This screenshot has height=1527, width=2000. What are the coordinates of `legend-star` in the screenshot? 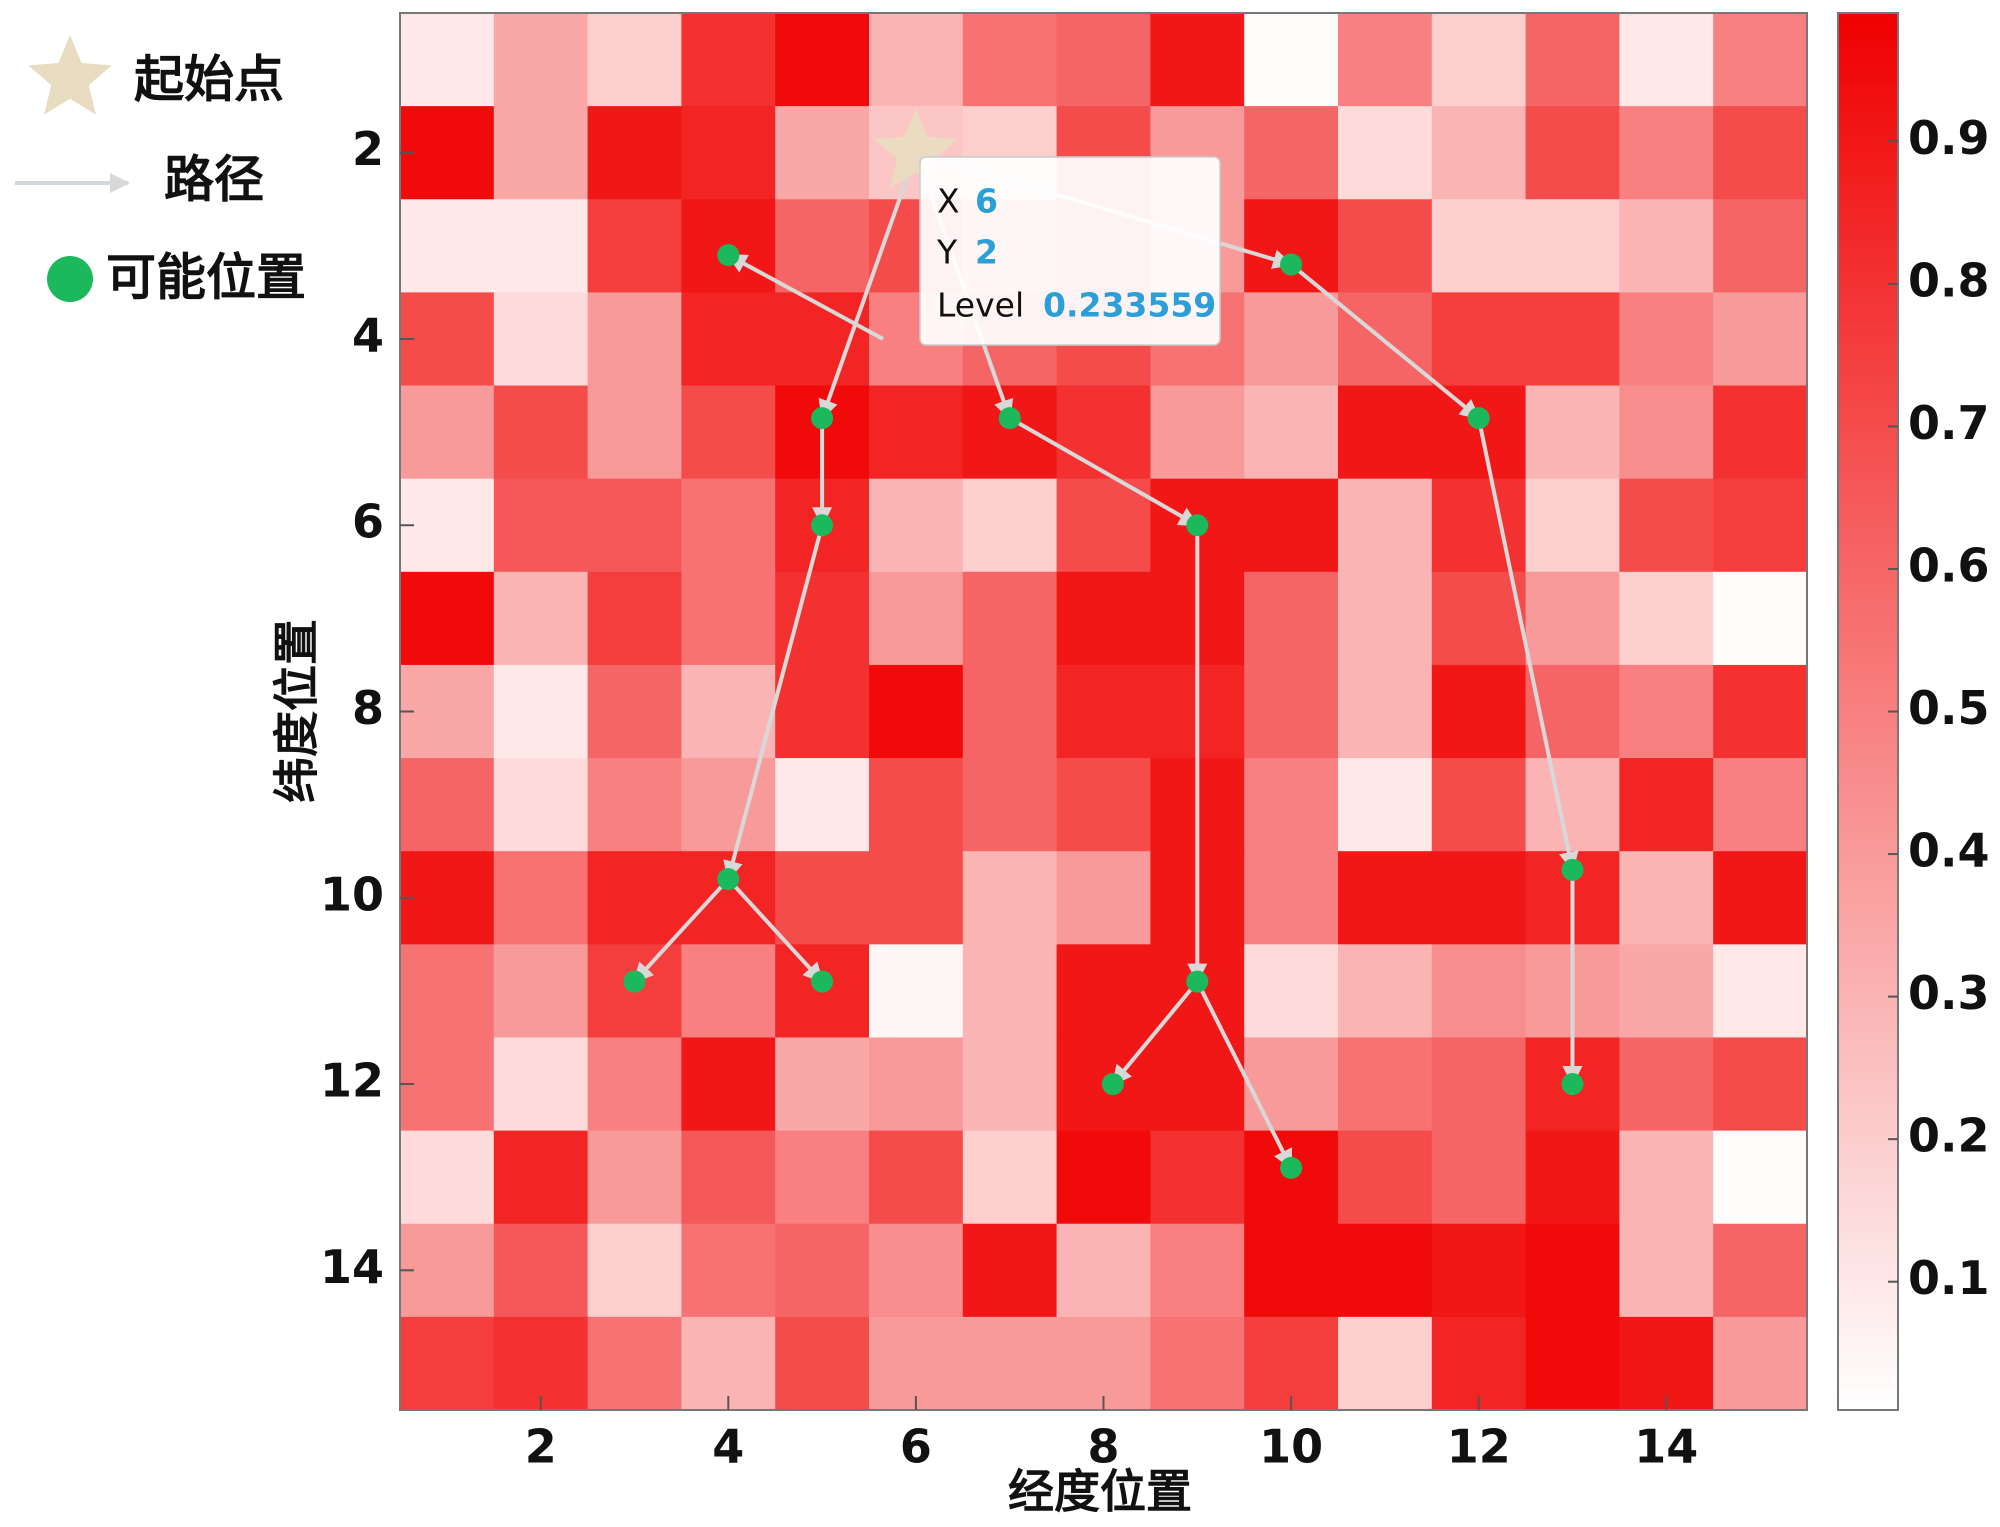 It's located at (70, 75).